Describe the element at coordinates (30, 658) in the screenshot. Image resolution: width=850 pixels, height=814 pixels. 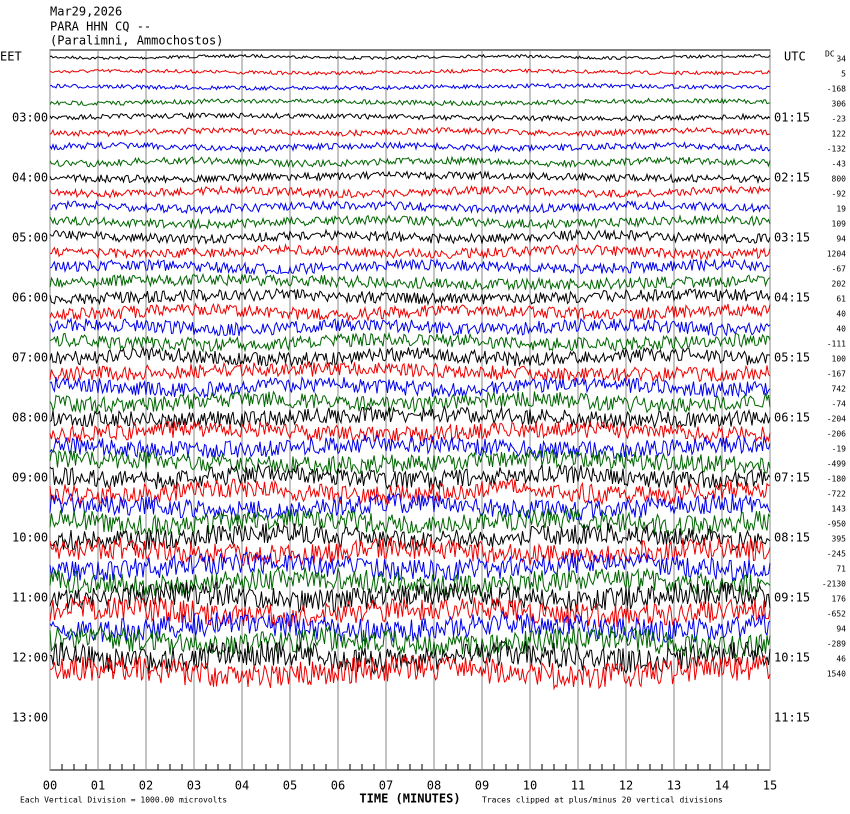
I see `left-time: 12:00` at that location.